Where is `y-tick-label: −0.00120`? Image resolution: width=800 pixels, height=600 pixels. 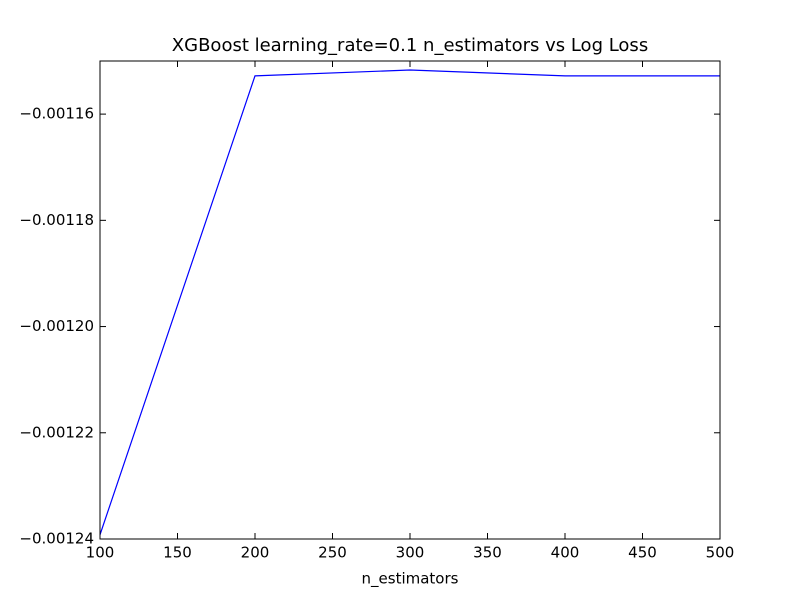 y-tick-label: −0.00120 is located at coordinates (56, 326).